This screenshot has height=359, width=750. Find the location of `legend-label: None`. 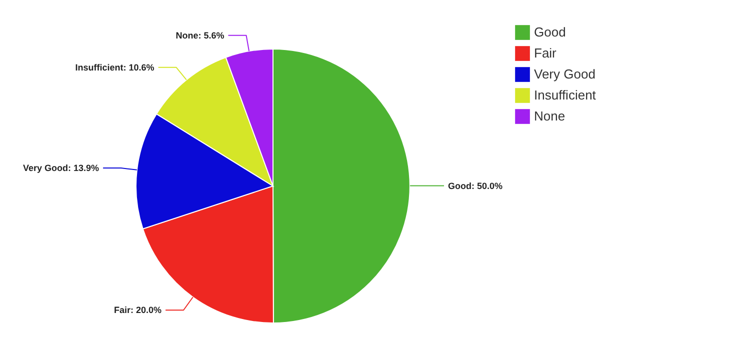

legend-label: None is located at coordinates (550, 116).